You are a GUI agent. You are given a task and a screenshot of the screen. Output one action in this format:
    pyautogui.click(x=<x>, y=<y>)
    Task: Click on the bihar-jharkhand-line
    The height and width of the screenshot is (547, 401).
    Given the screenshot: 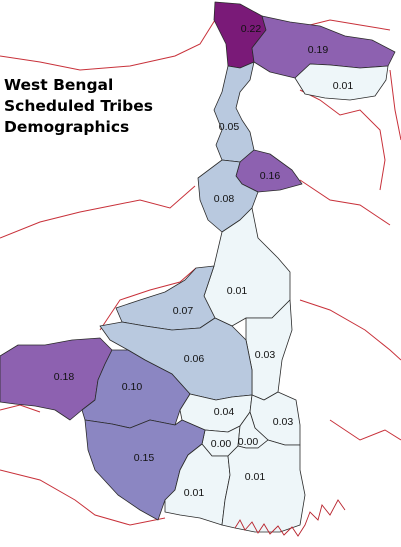 What is the action you would take?
    pyautogui.click(x=148, y=299)
    